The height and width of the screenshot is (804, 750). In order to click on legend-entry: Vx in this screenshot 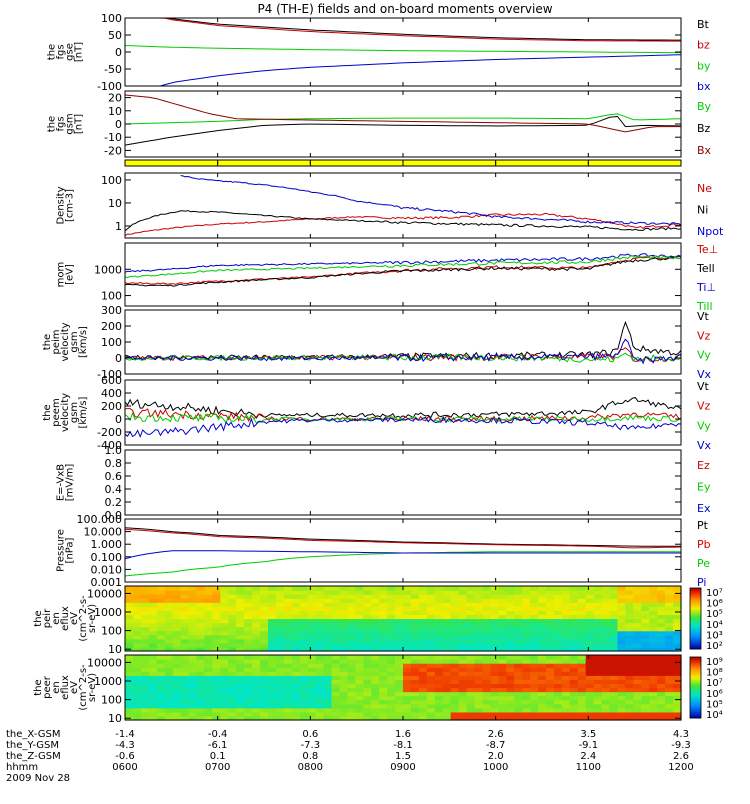, I will do `click(704, 374)`.